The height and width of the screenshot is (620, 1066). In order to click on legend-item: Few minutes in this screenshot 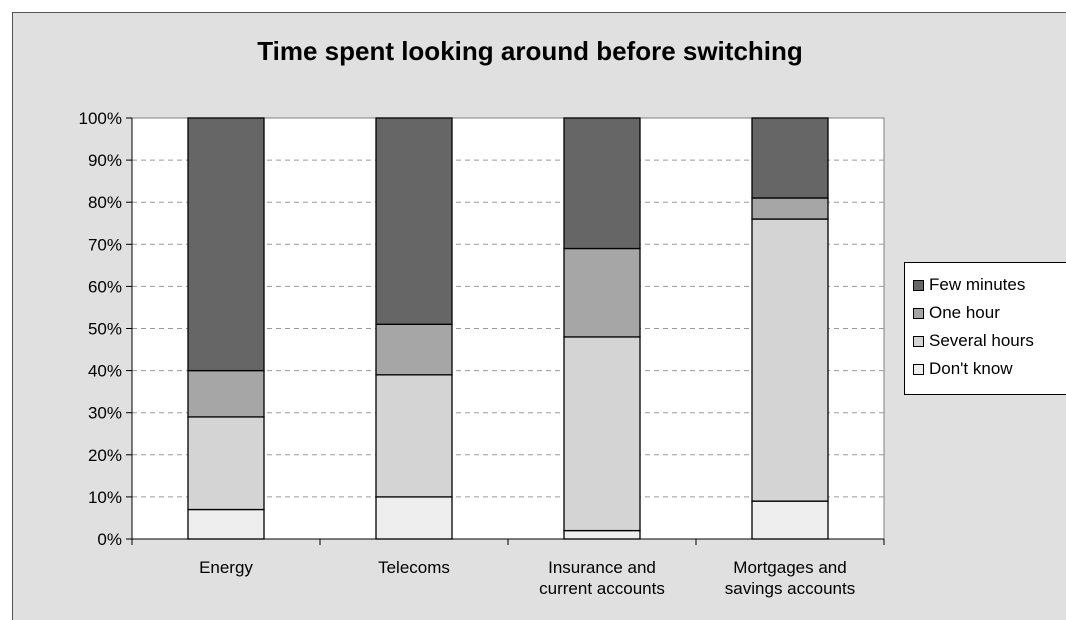, I will do `click(969, 285)`.